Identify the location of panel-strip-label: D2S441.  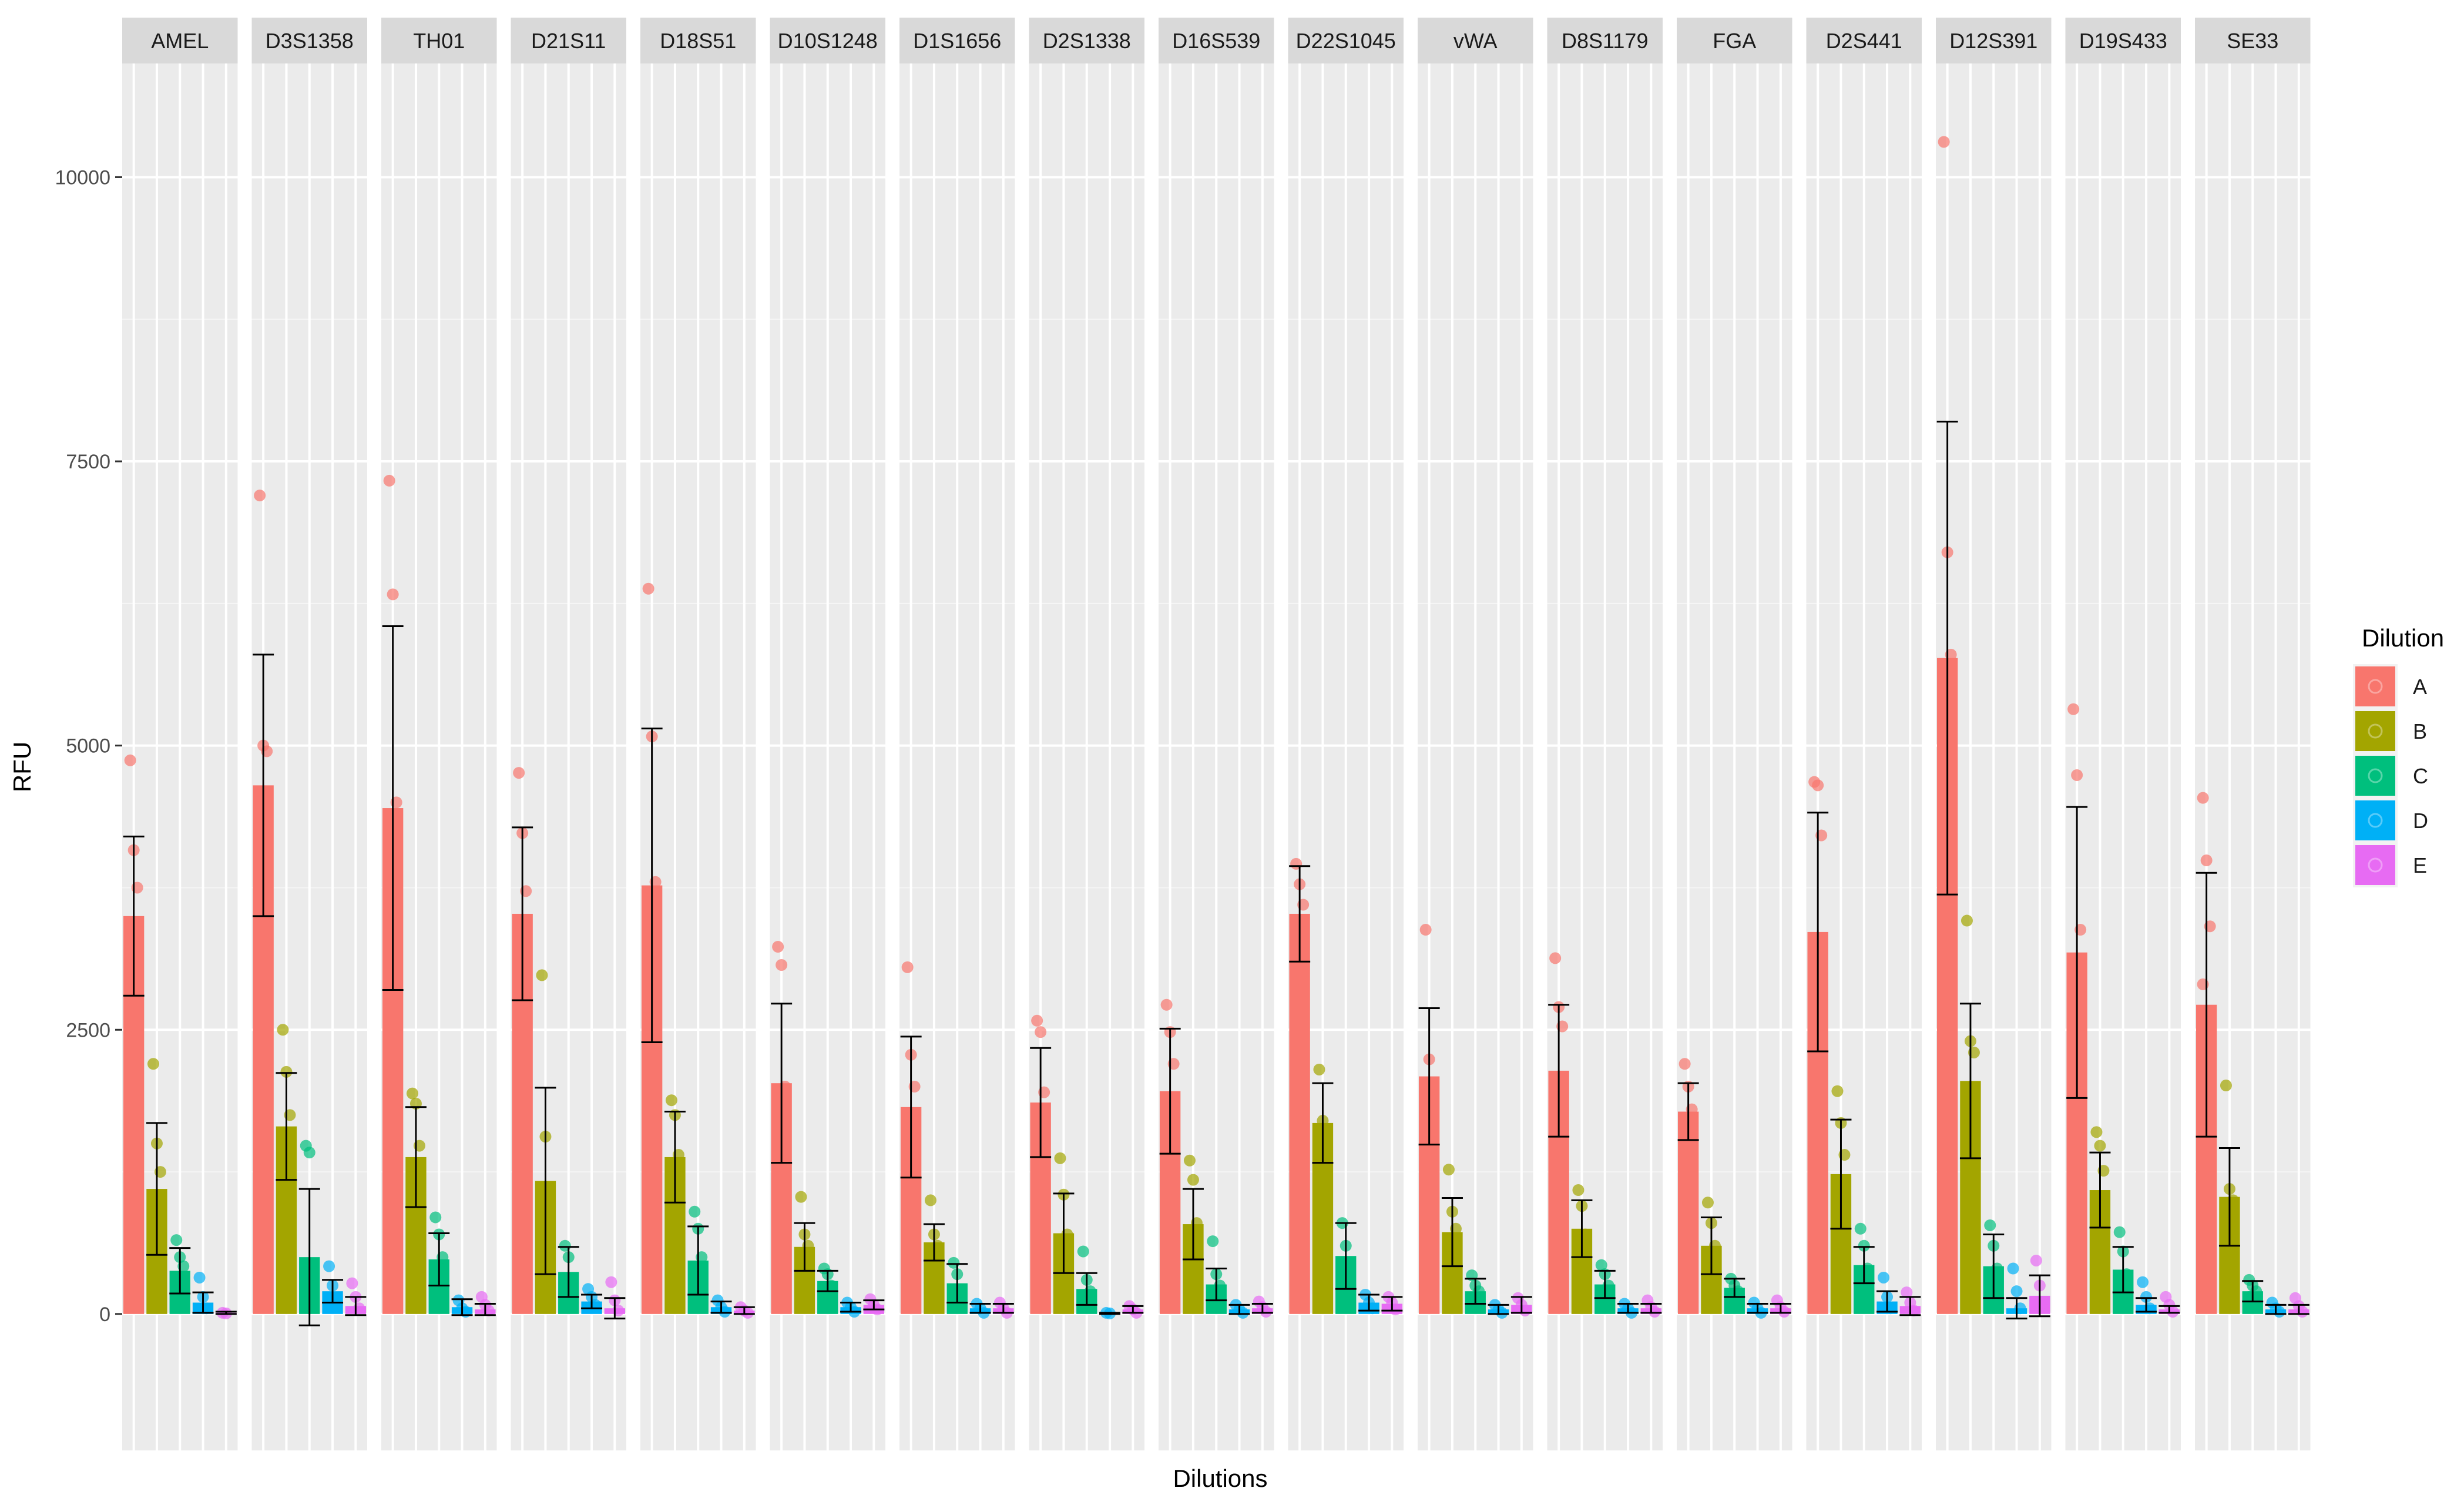
(1864, 41).